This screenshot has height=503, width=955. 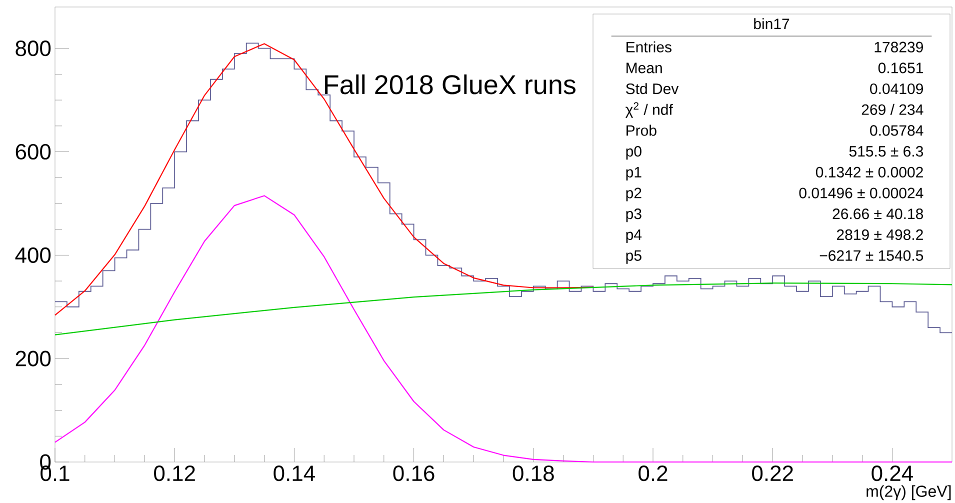 What do you see at coordinates (33, 152) in the screenshot?
I see `y-tick-label: 600` at bounding box center [33, 152].